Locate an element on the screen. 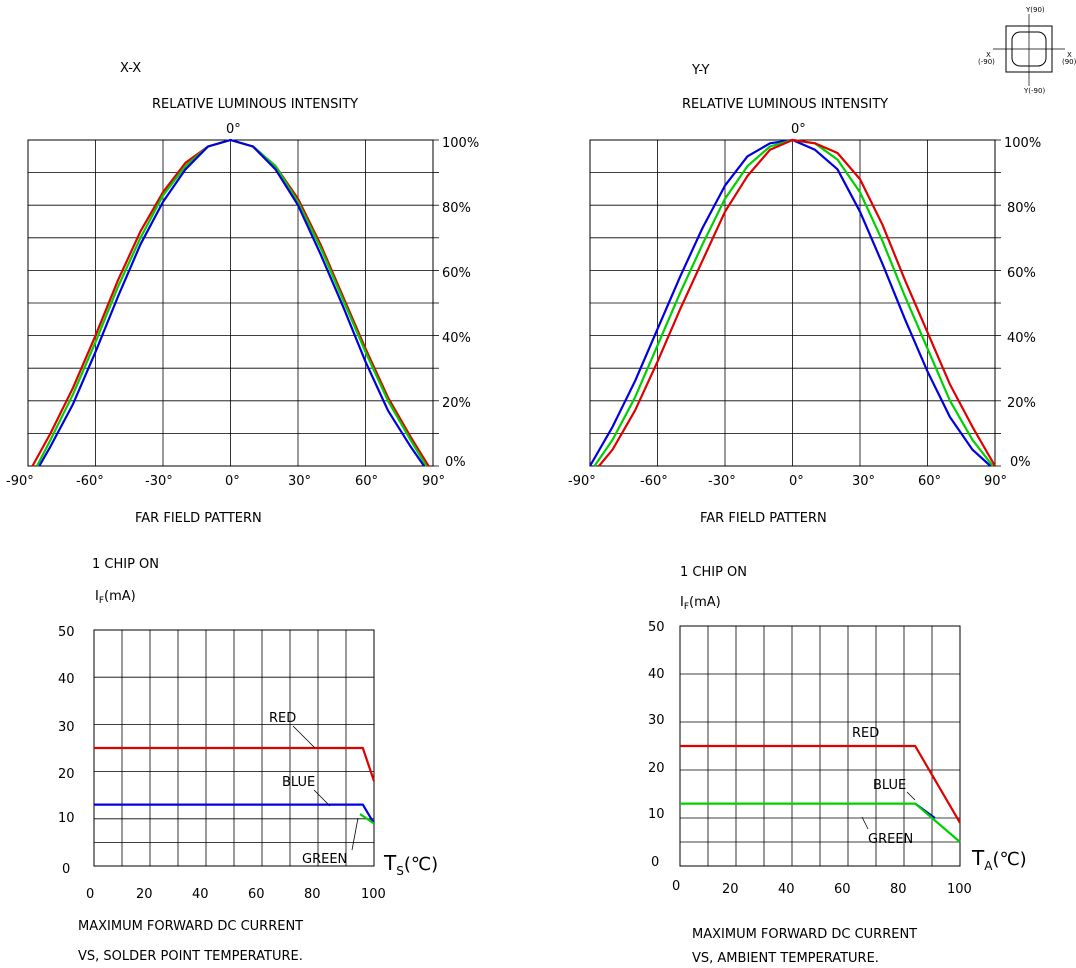 The height and width of the screenshot is (968, 1076). orientation-icon: Y(90) X (-90) X (90) Y(-90) is located at coordinates (1027, 50).